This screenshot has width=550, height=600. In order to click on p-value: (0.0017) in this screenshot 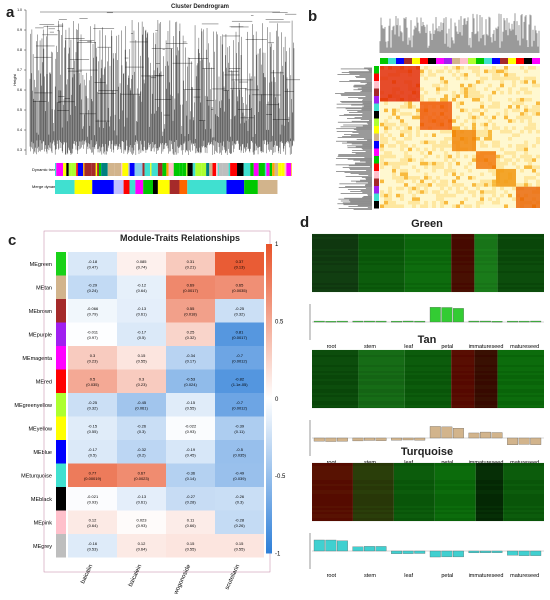, I will do `click(240, 337)`.